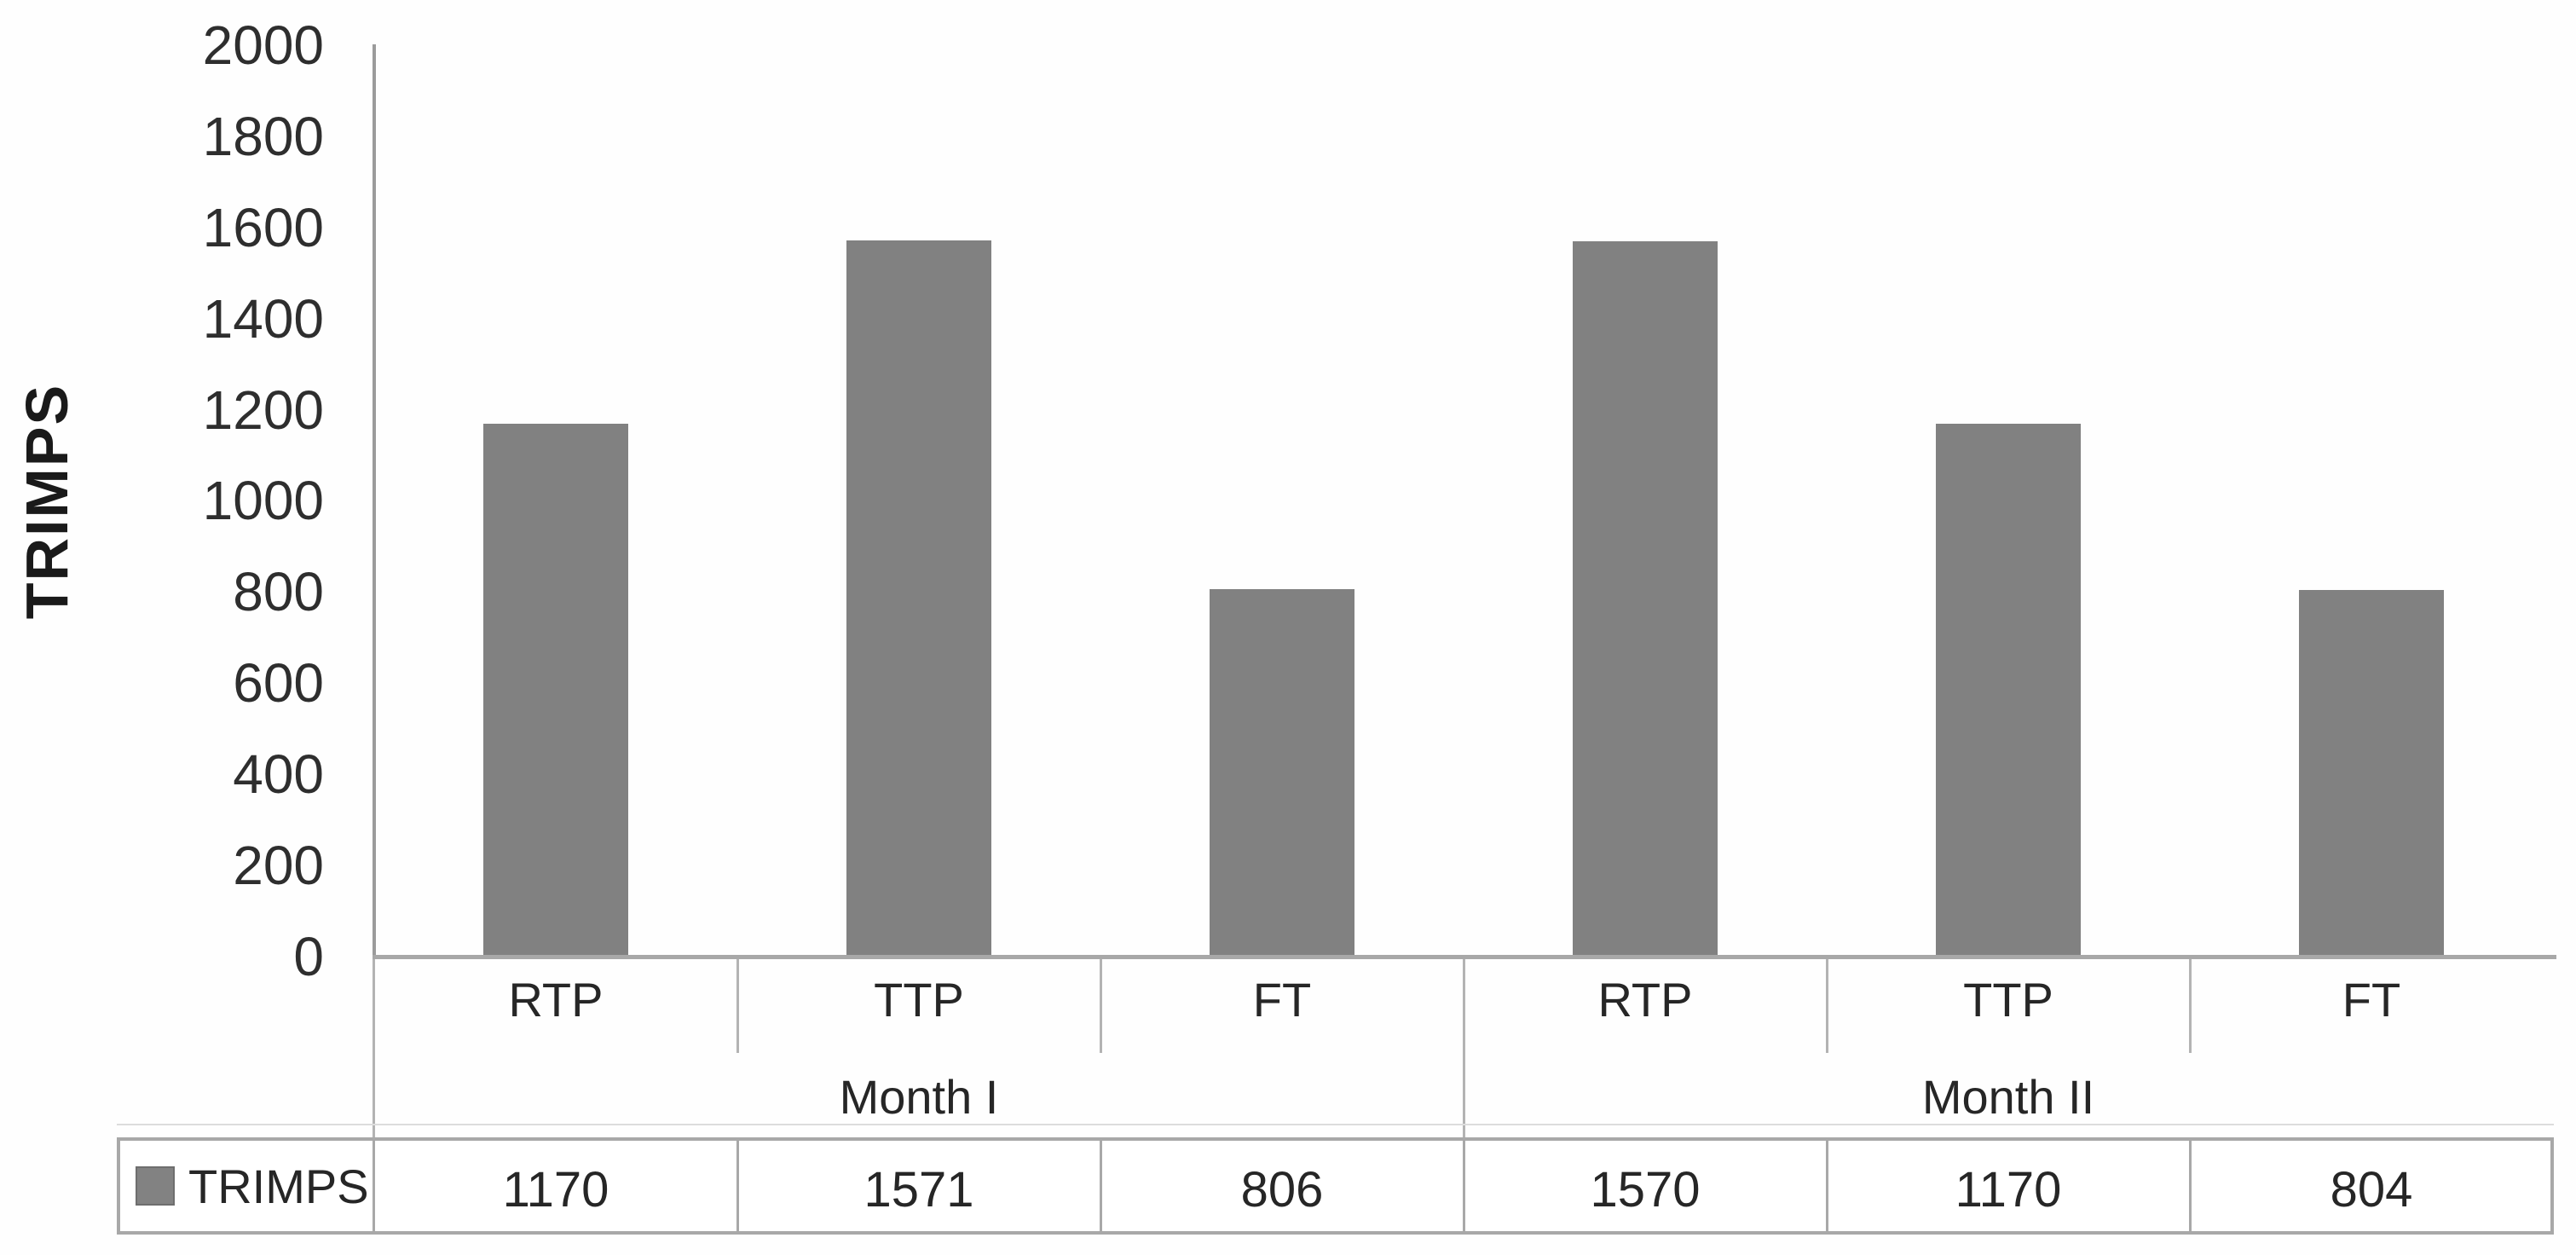 Image resolution: width=2576 pixels, height=1255 pixels. What do you see at coordinates (556, 1000) in the screenshot?
I see `category-label-month1-rtp: RTP` at bounding box center [556, 1000].